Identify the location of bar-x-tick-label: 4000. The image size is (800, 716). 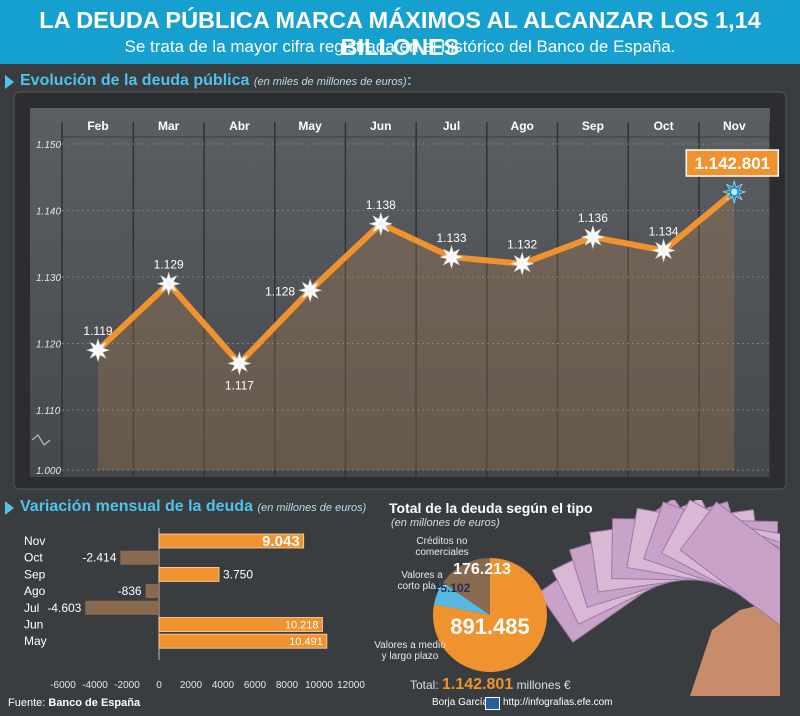
(223, 685).